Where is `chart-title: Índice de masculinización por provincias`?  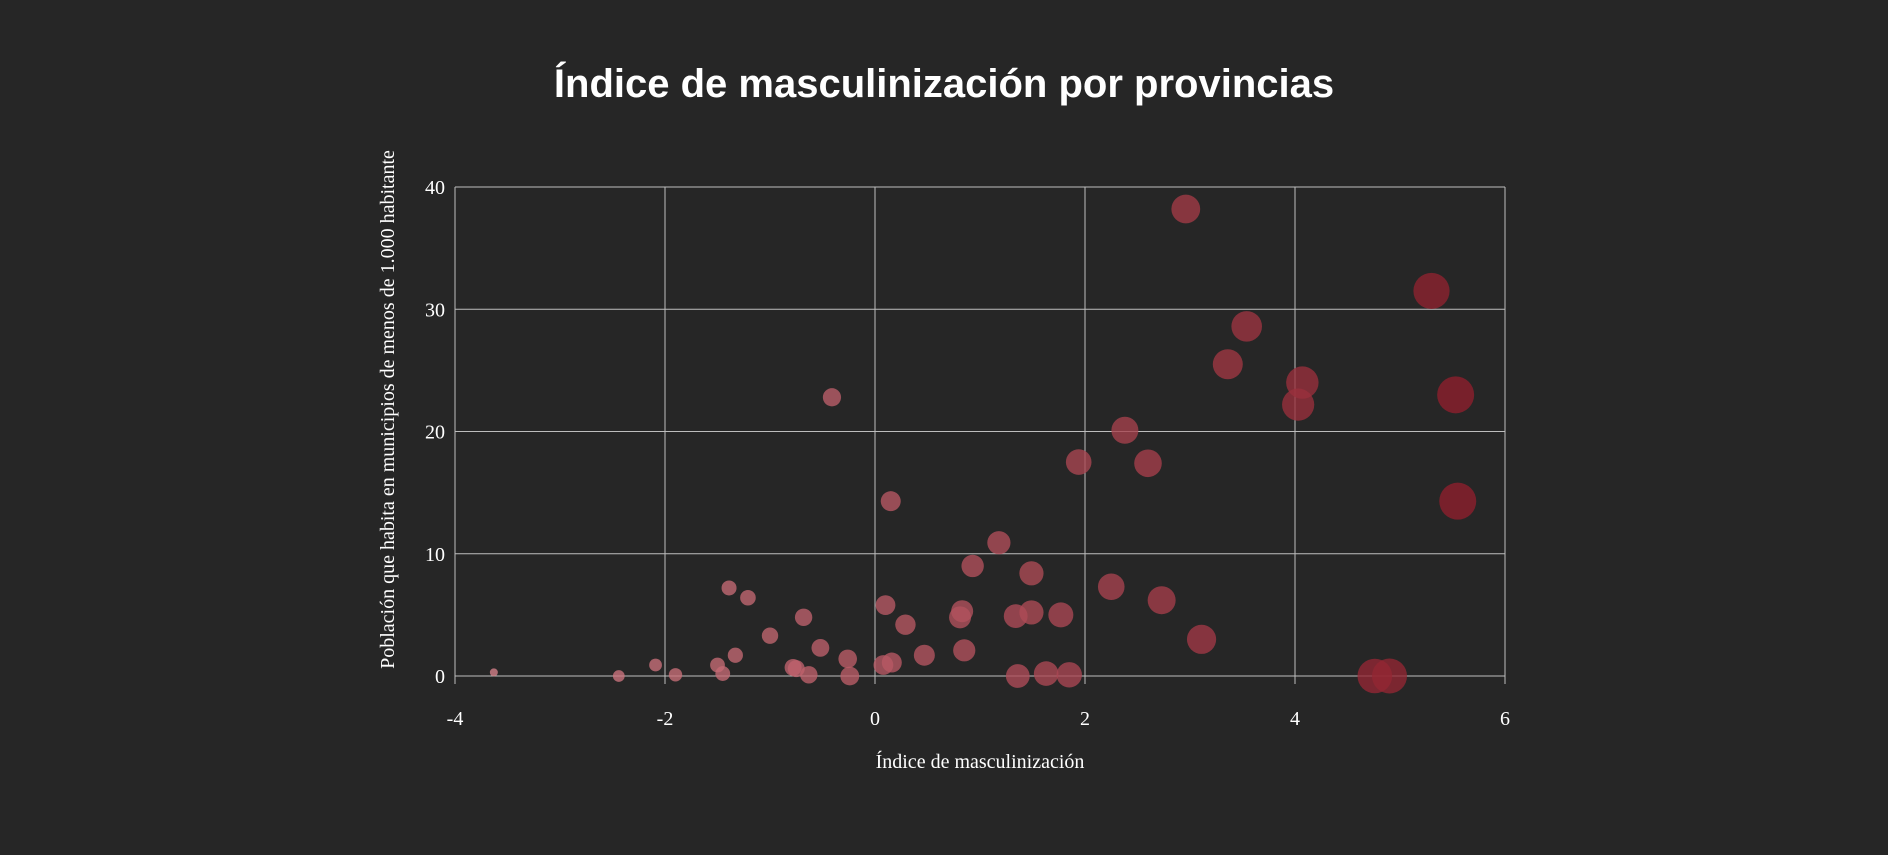
chart-title: Índice de masculinización por provincias is located at coordinates (944, 84).